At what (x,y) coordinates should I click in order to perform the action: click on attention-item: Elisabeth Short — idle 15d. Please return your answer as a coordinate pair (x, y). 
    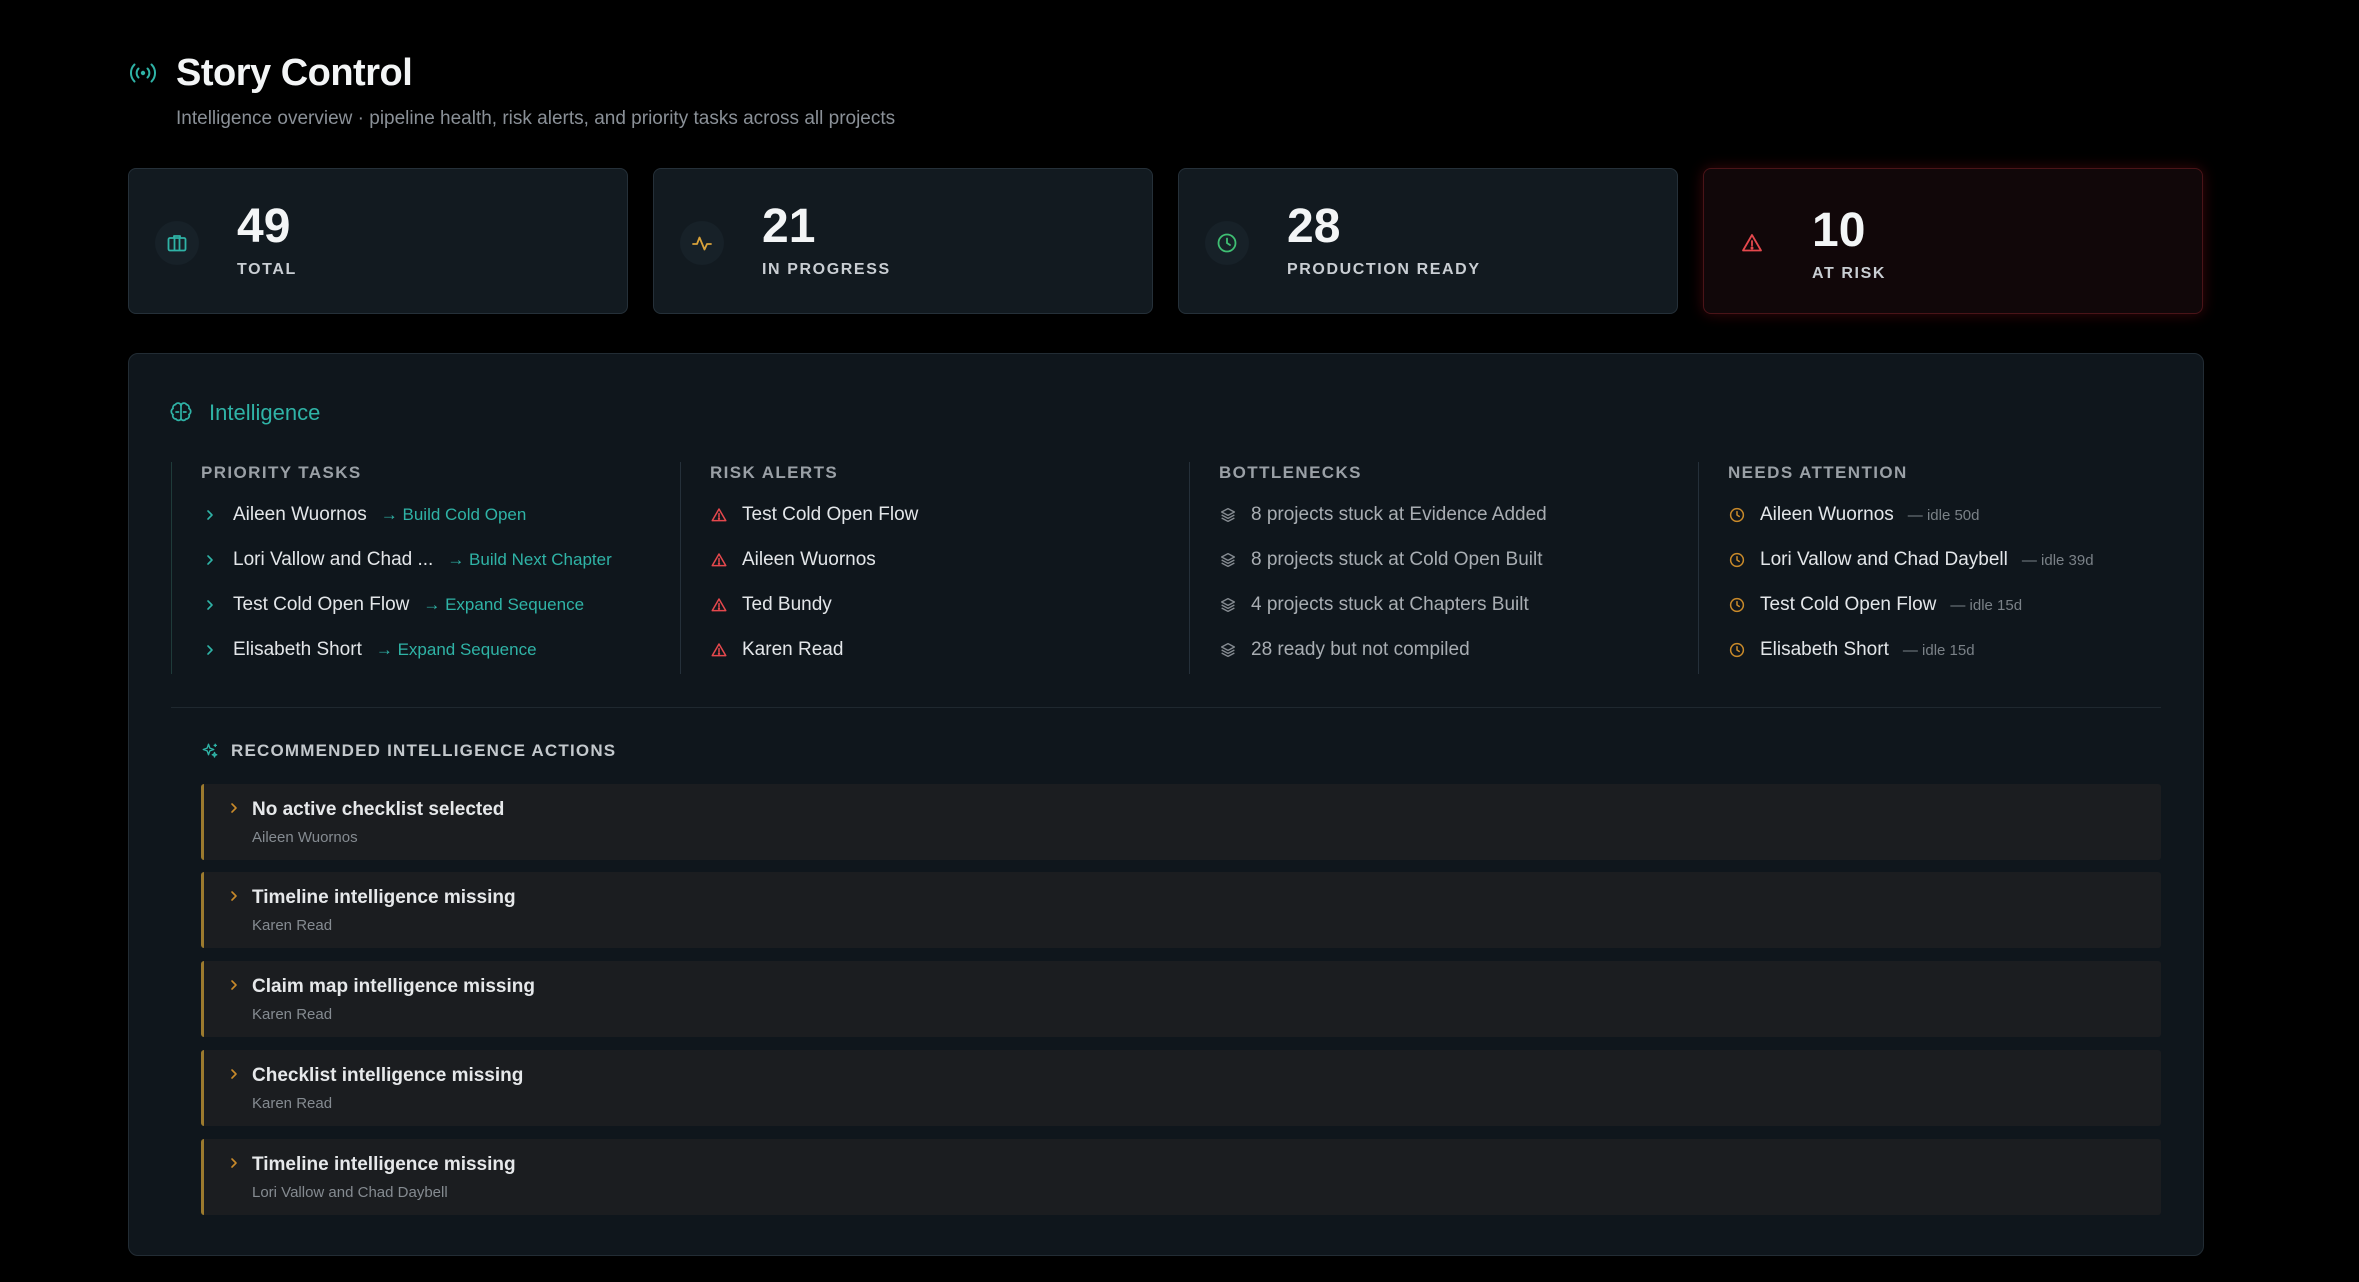
    Looking at the image, I should click on (1851, 650).